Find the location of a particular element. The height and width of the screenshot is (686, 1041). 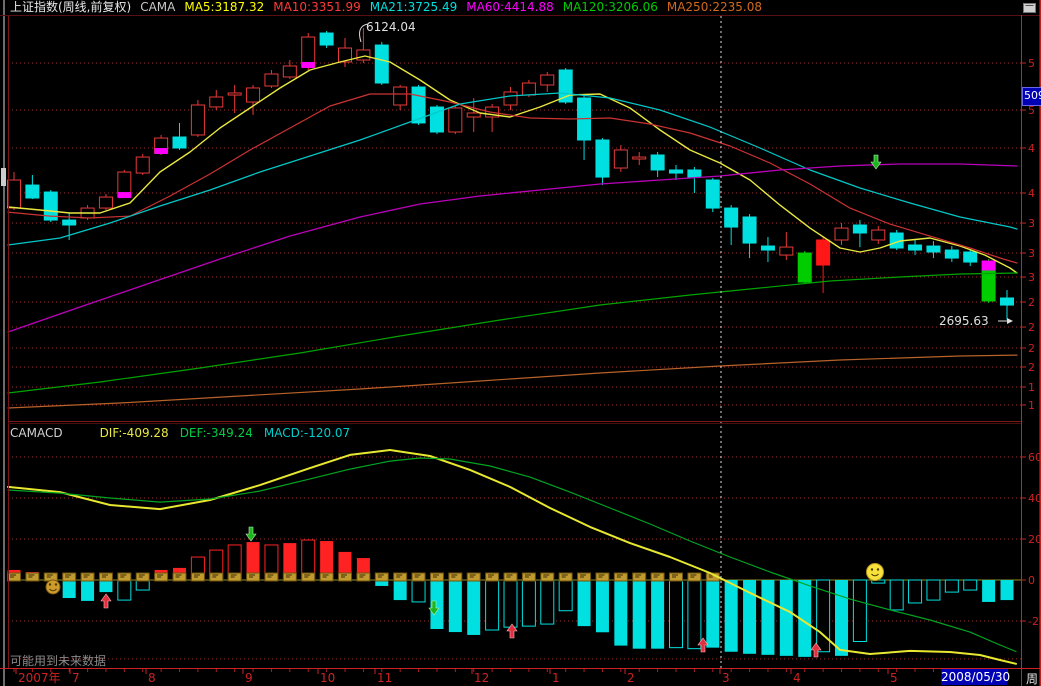

last-price-arrowhead is located at coordinates (1010, 321).